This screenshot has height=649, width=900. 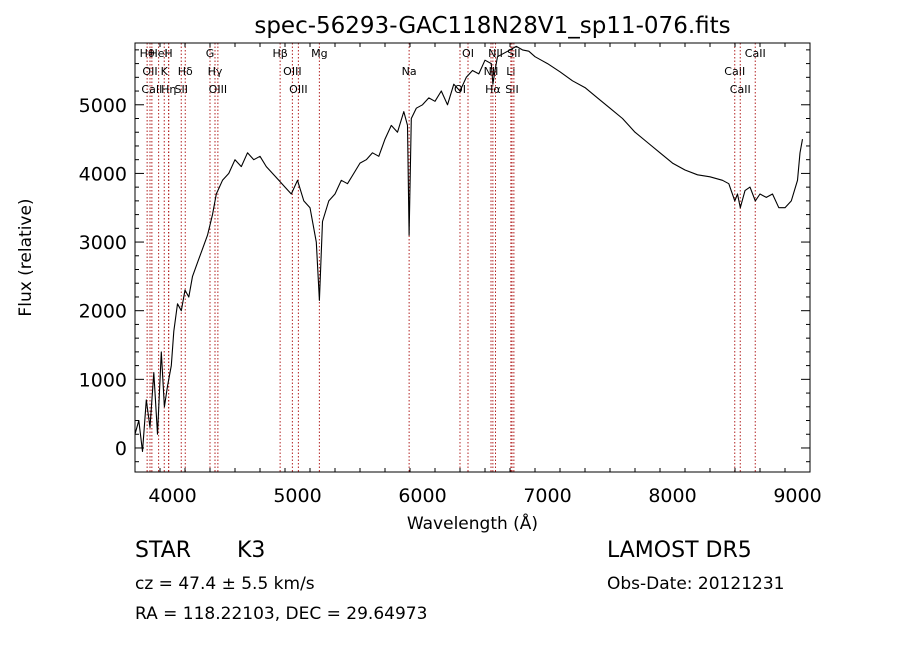 I want to click on y-tick-label: 5000, so click(x=103, y=106).